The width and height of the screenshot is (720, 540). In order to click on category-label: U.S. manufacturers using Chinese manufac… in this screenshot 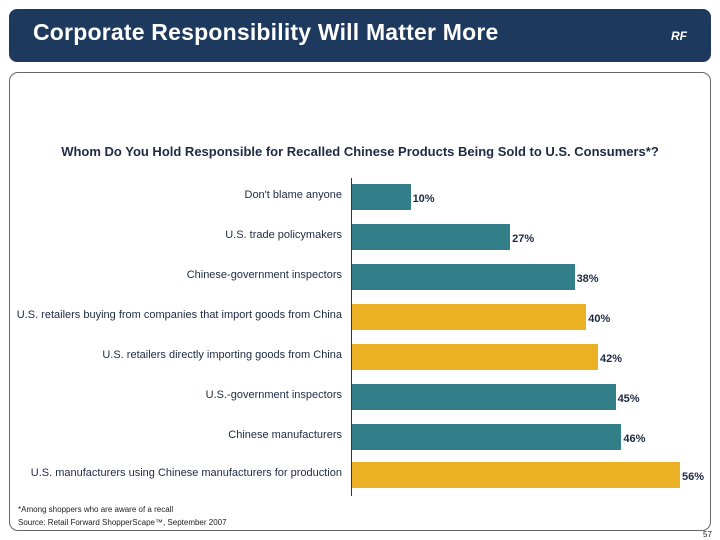, I will do `click(186, 473)`.